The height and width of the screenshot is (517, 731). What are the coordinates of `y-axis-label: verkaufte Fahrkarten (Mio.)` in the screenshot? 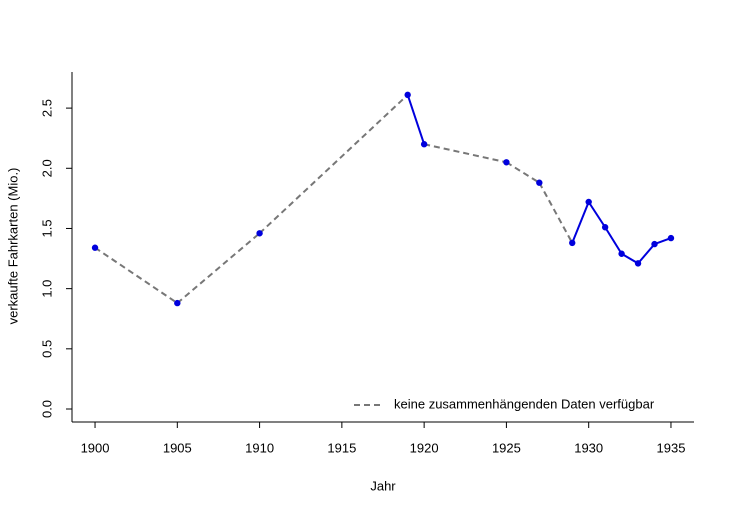 It's located at (12, 246).